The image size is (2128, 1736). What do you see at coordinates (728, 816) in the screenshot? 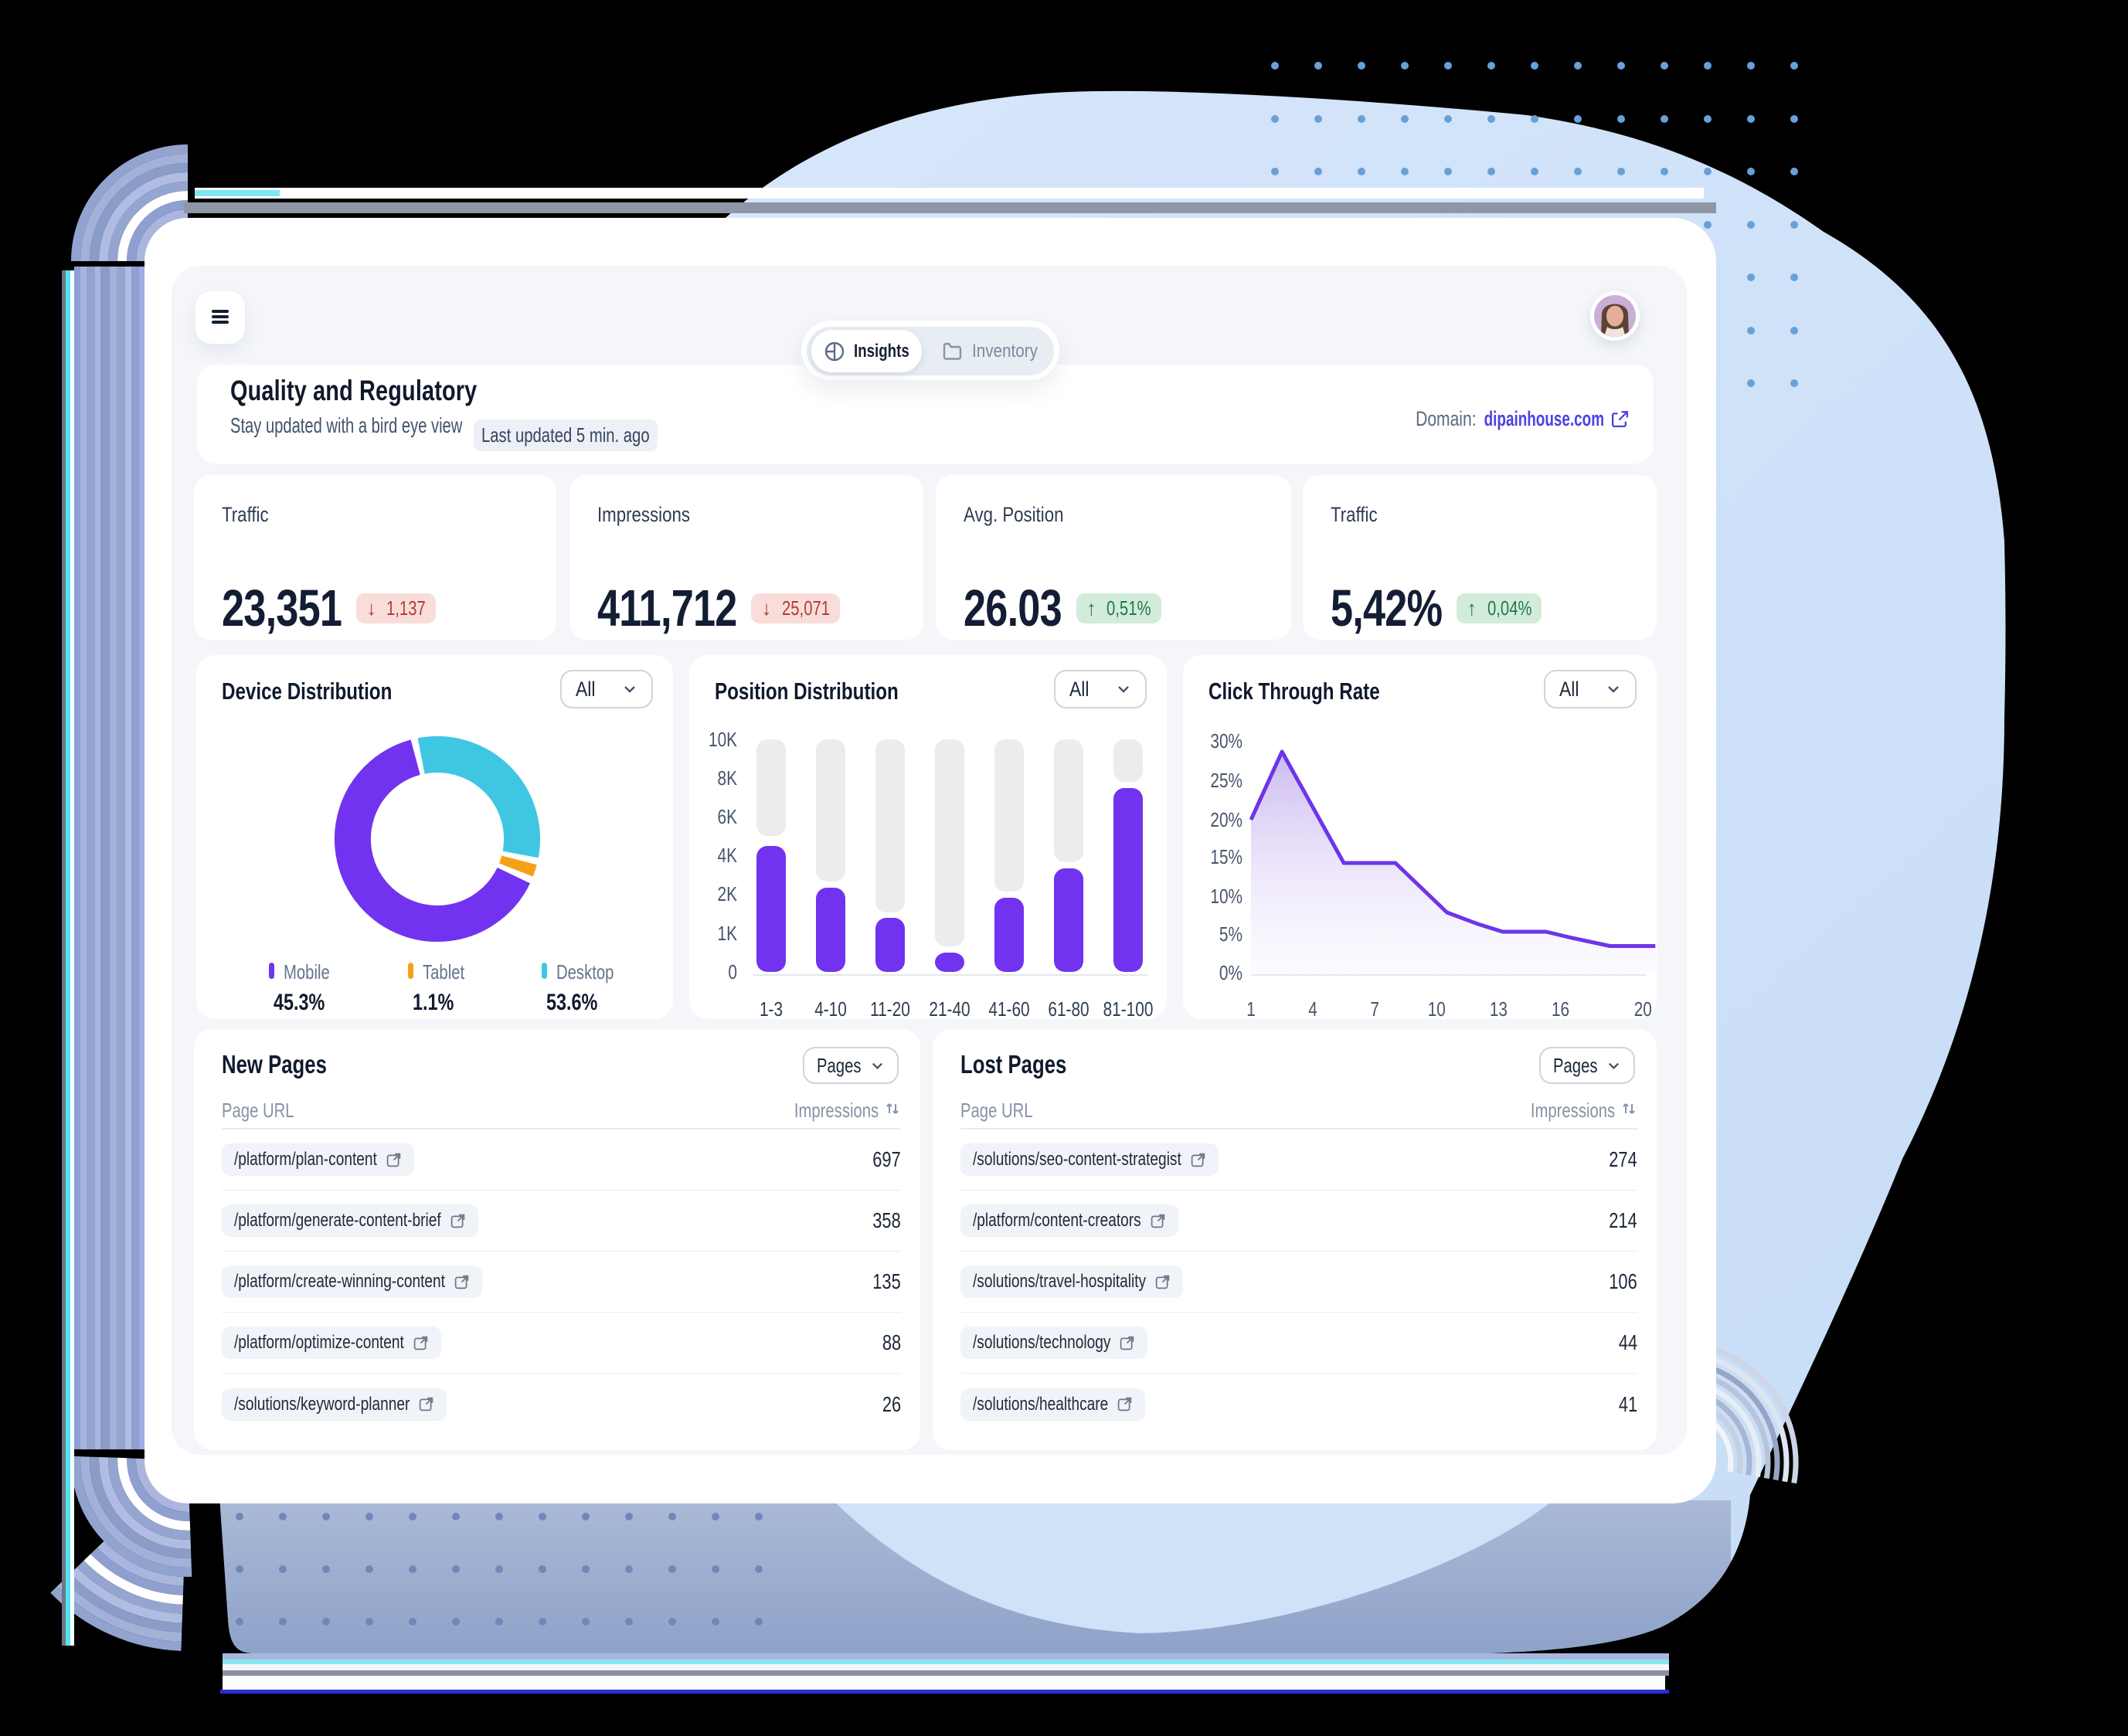
I see `svg-text: 6K` at bounding box center [728, 816].